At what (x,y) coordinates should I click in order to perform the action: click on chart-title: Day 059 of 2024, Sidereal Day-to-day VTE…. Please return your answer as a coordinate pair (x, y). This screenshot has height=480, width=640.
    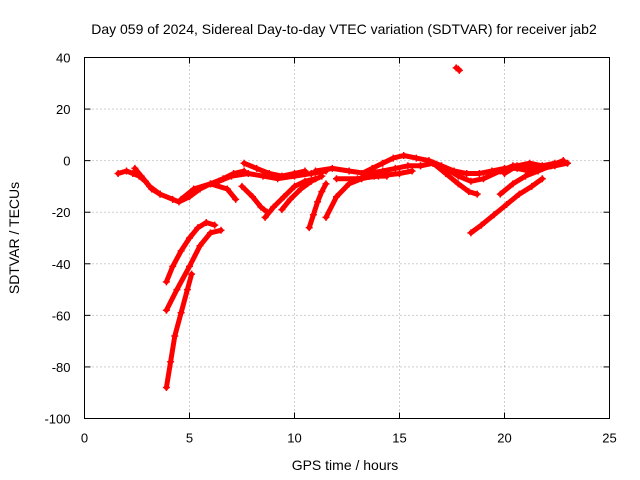
    Looking at the image, I should click on (344, 29).